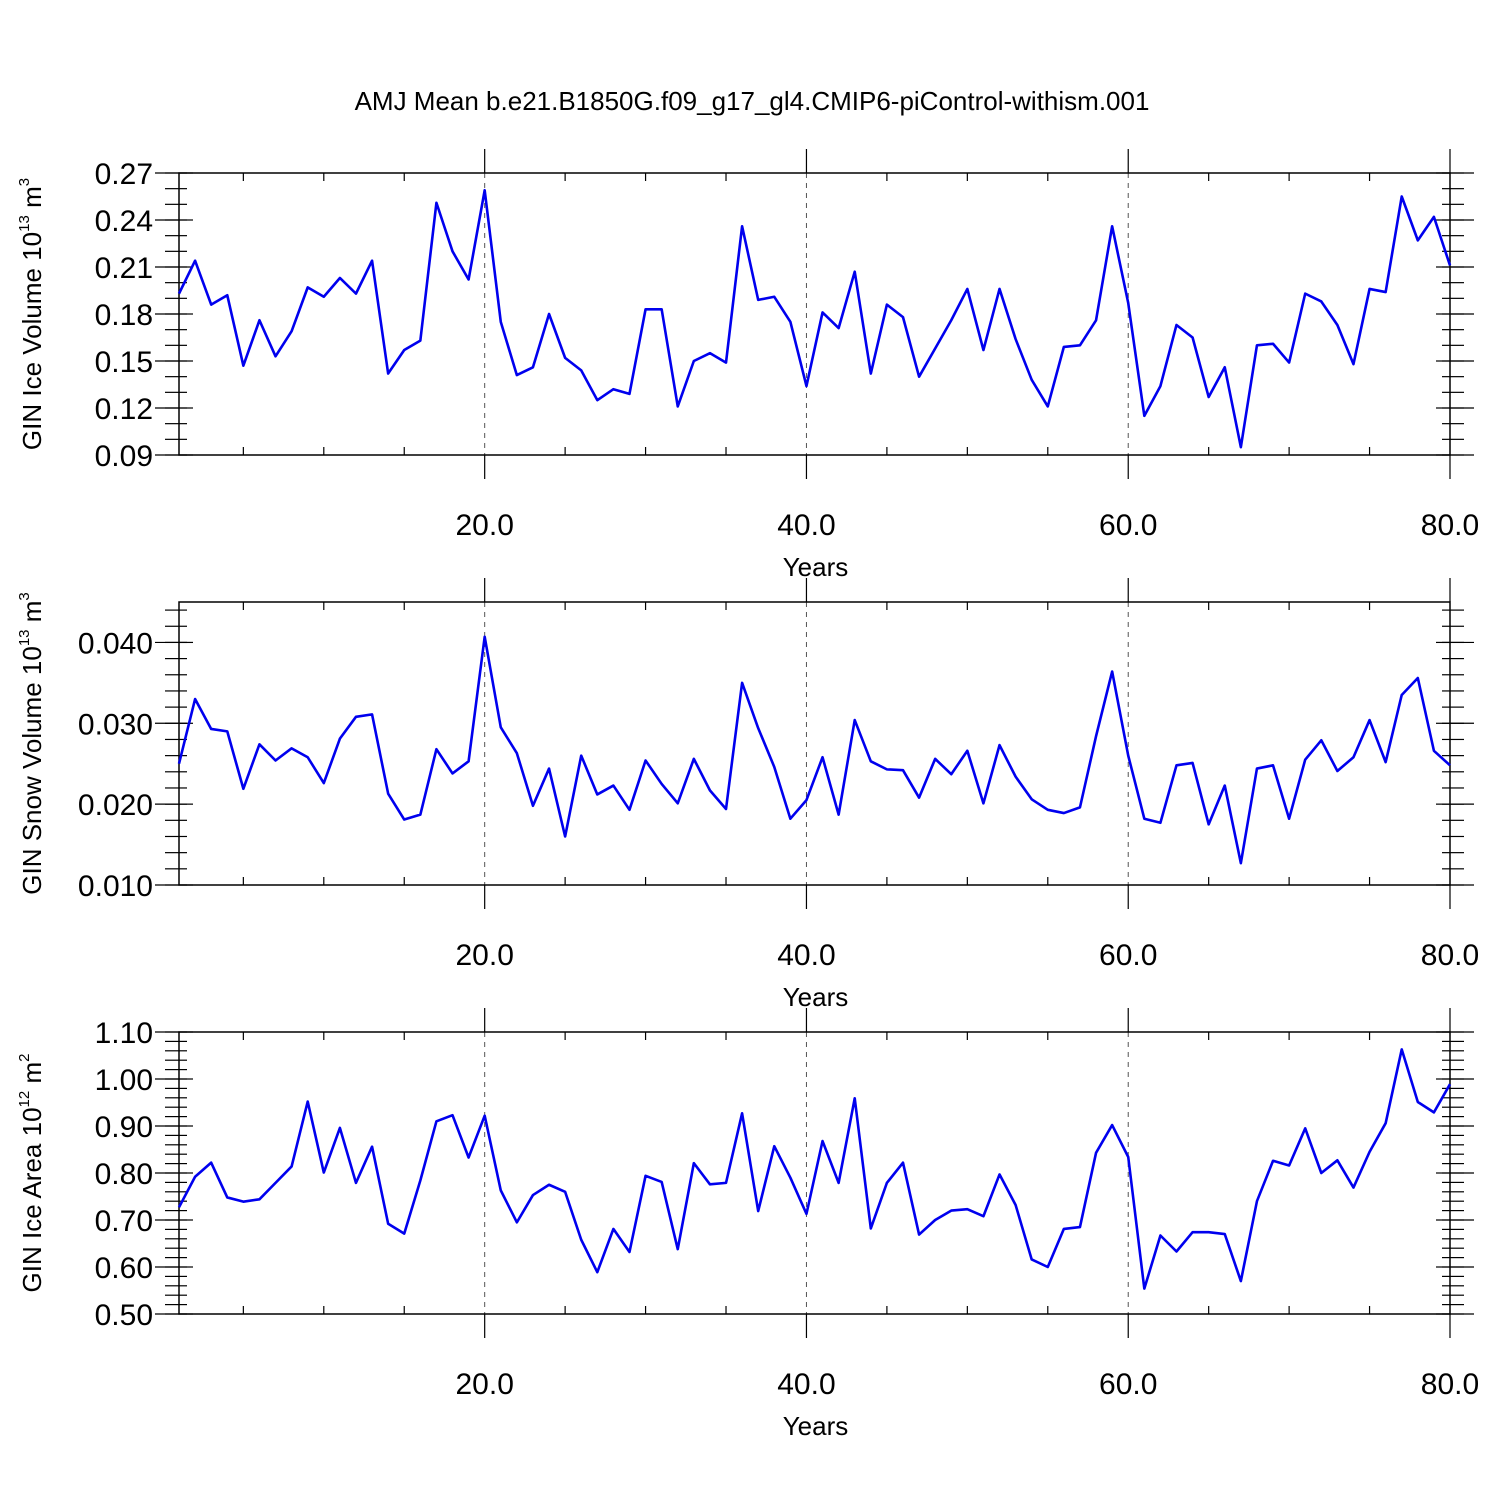 The height and width of the screenshot is (1500, 1500). Describe the element at coordinates (124, 1033) in the screenshot. I see `y-tick-label-1.10: 1.10` at that location.